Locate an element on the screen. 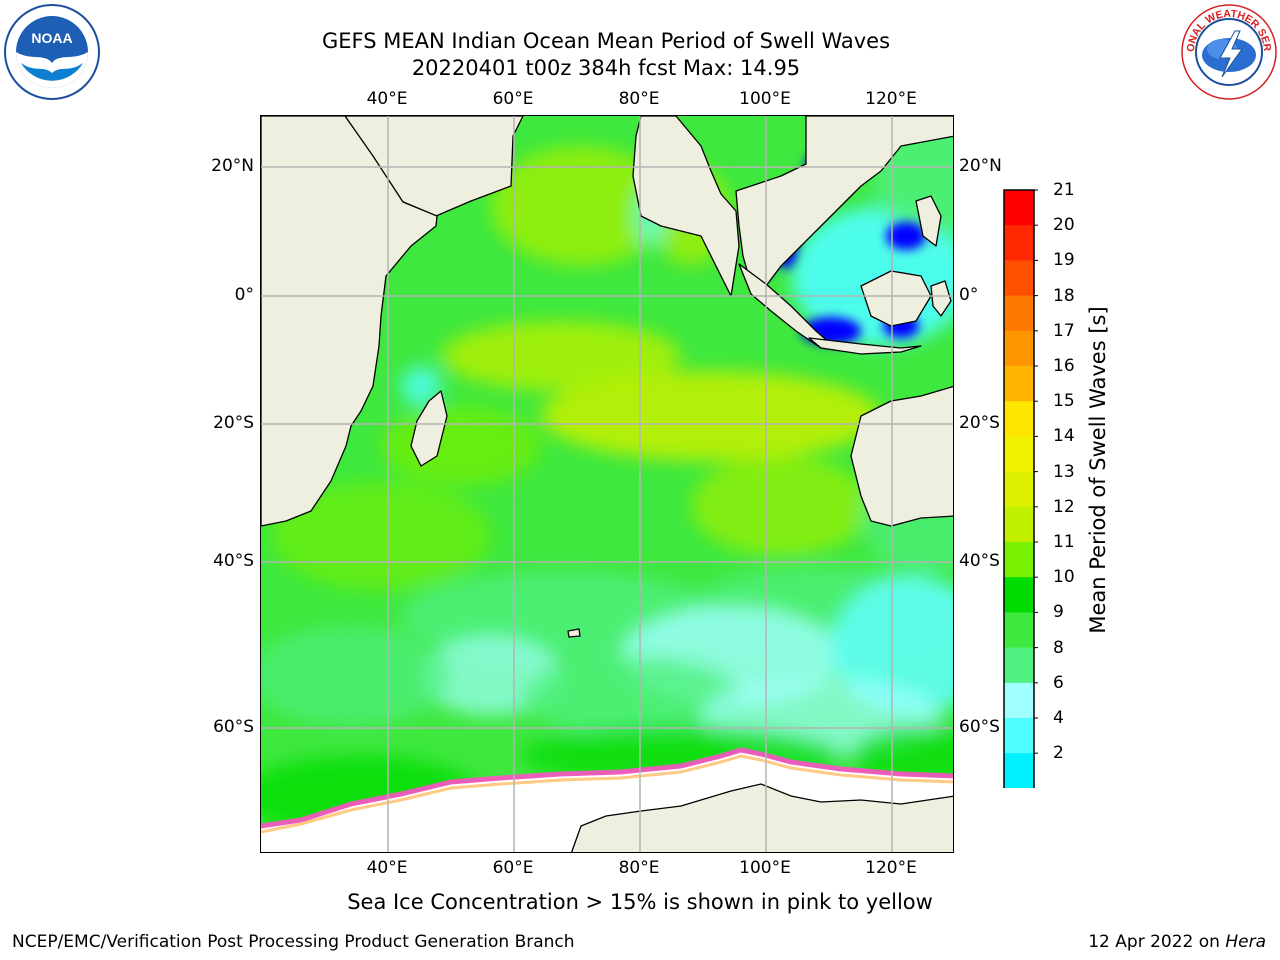 The image size is (1280, 960). colorbar-tick-label: 15 is located at coordinates (1064, 401).